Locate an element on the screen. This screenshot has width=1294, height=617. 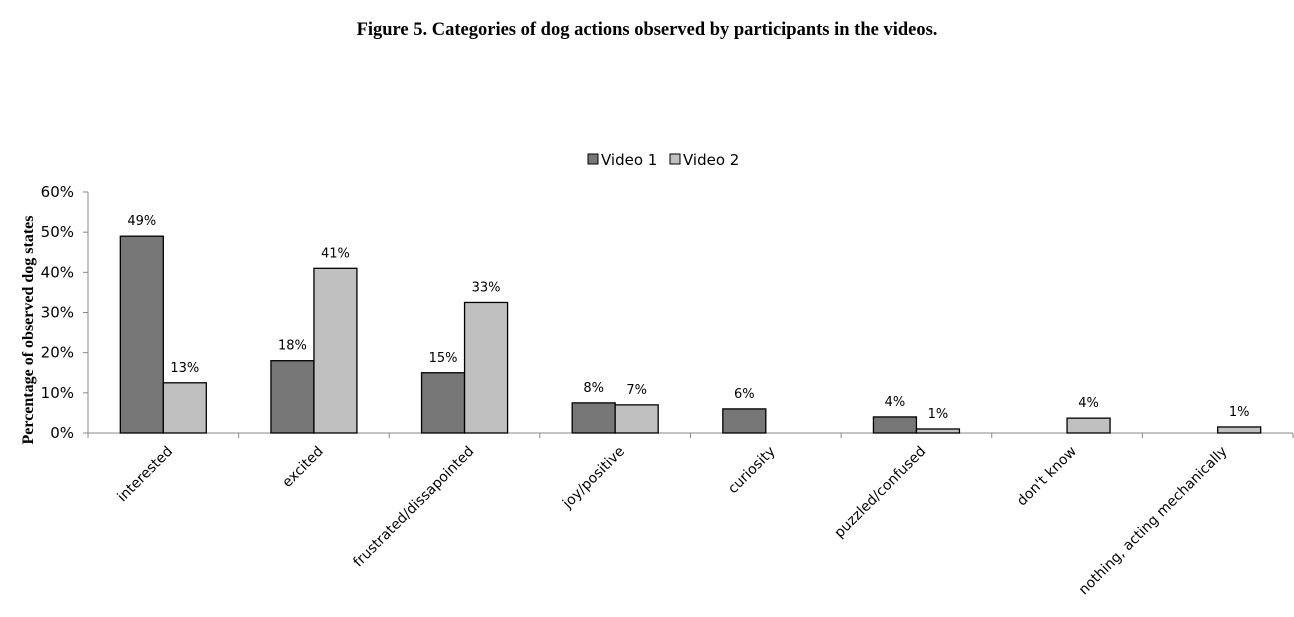
x-tick-label: frustrated/dissapointed is located at coordinates (413, 507).